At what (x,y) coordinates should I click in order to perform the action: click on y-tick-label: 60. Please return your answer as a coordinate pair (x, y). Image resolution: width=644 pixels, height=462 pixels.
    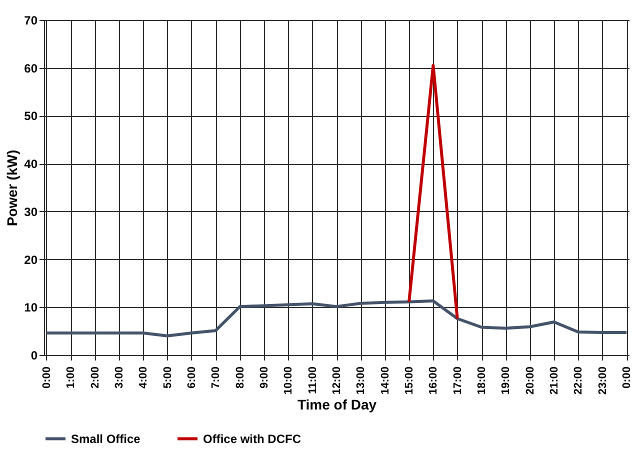
    Looking at the image, I should click on (31, 68).